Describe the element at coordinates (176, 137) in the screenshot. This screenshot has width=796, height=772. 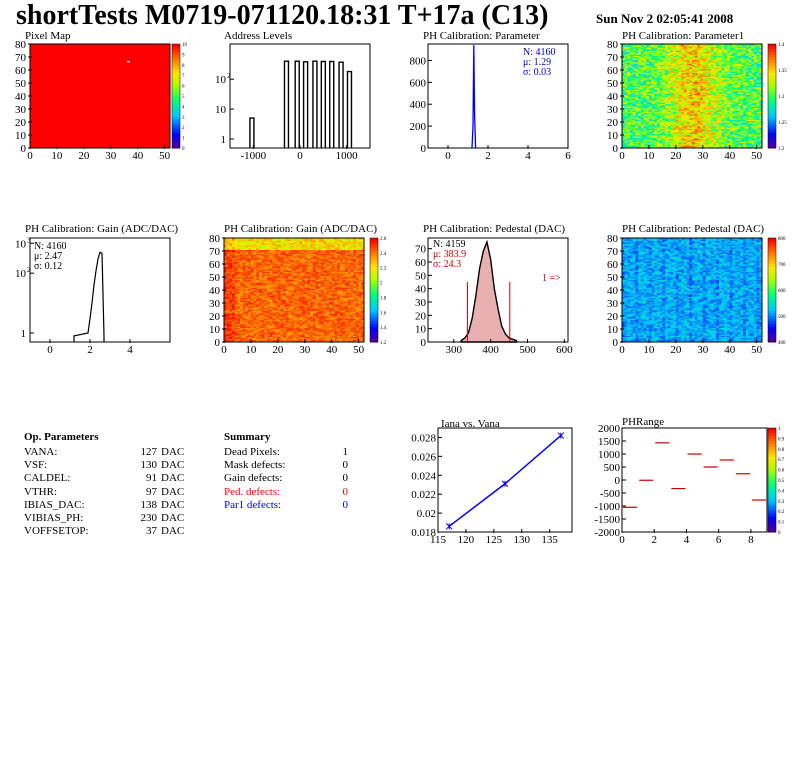
I see `pixel-map-colorbar-cell` at that location.